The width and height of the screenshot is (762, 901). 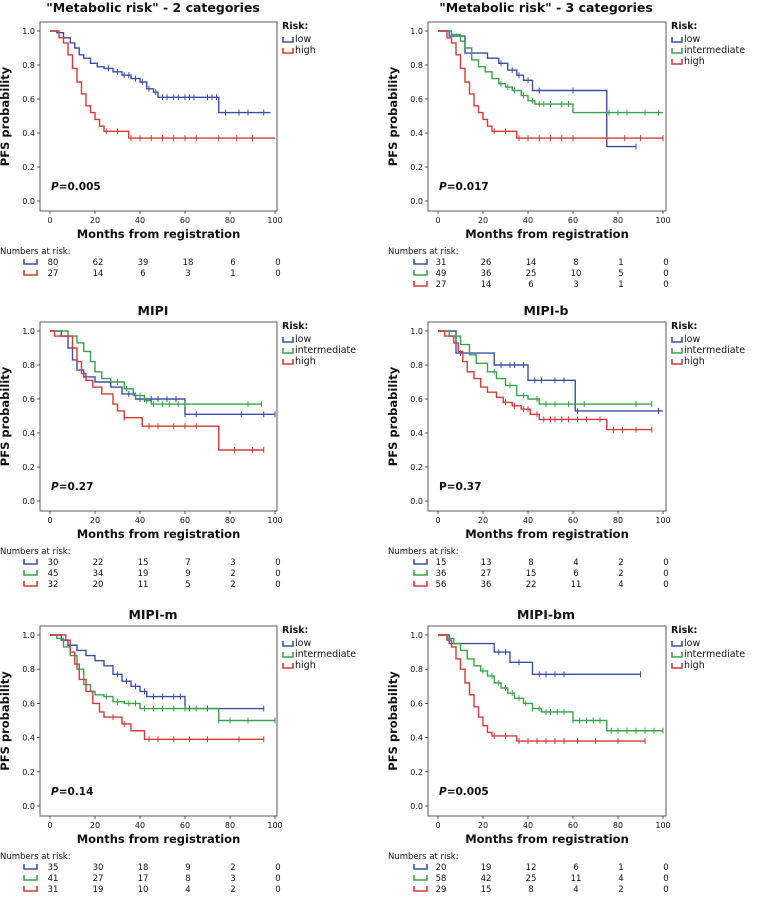 I want to click on risk-swatch-high, so click(x=420, y=584).